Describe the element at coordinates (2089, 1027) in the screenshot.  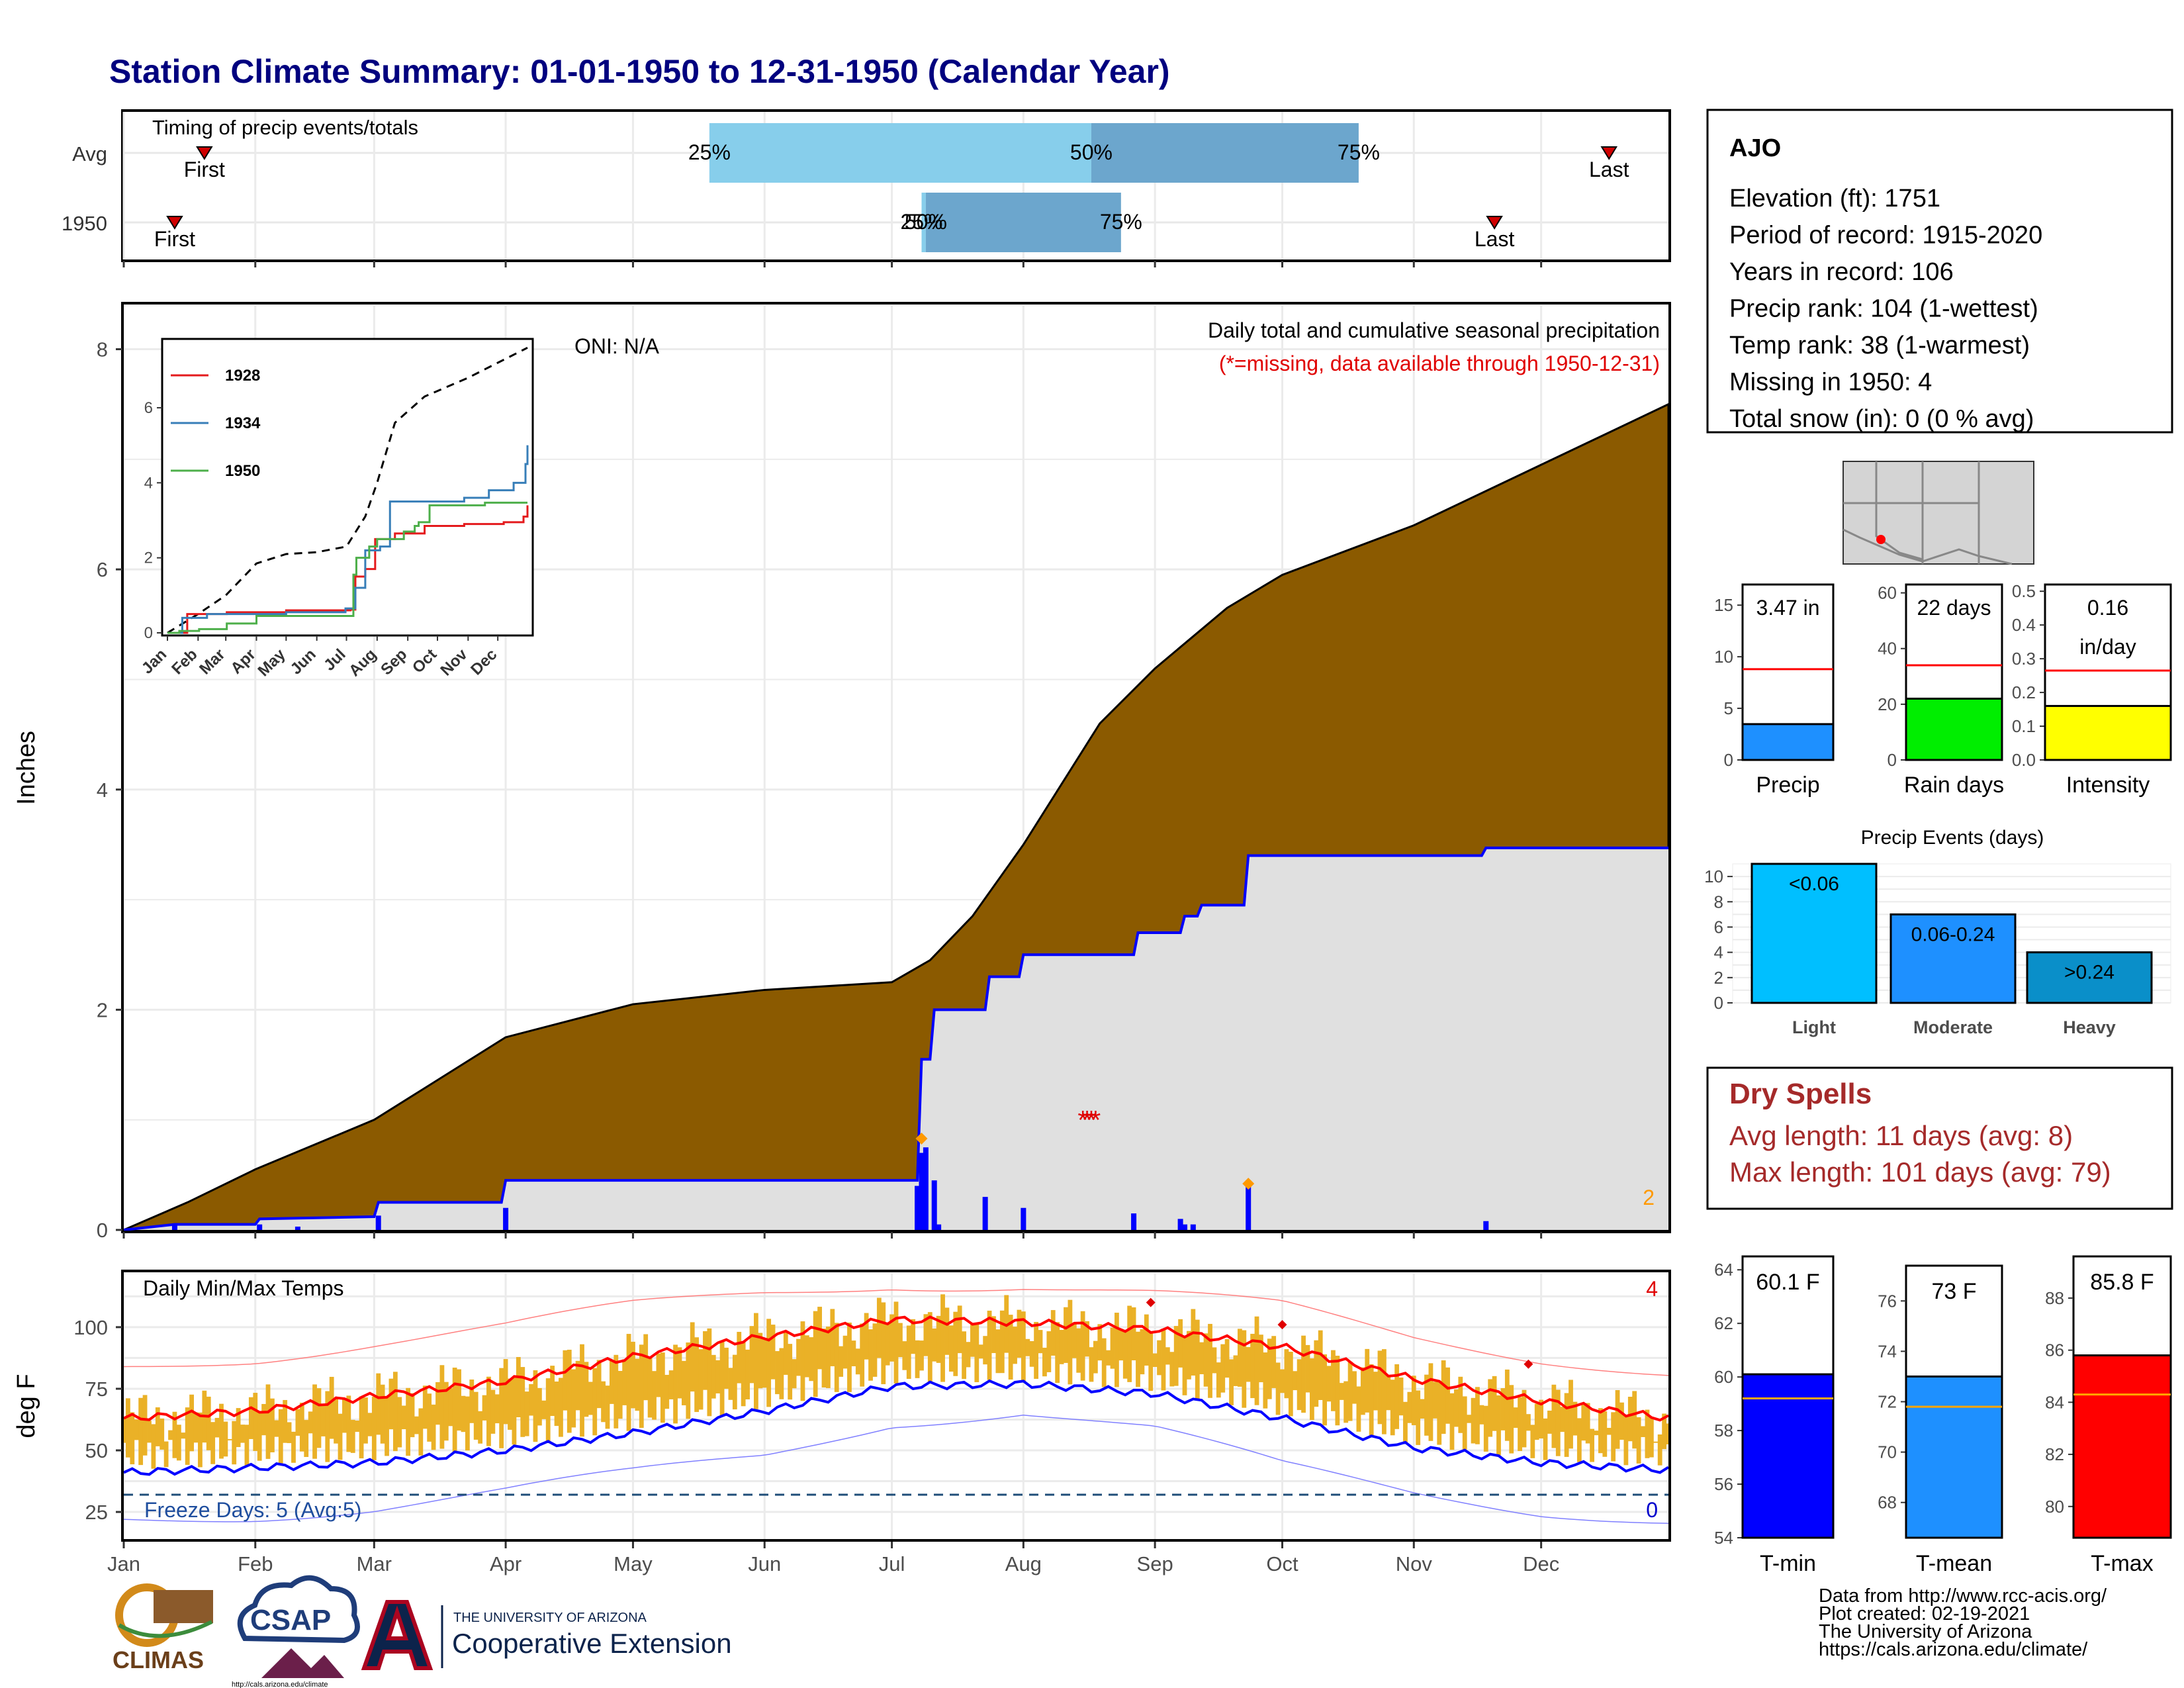
I see `precip-events-category: Heavy` at that location.